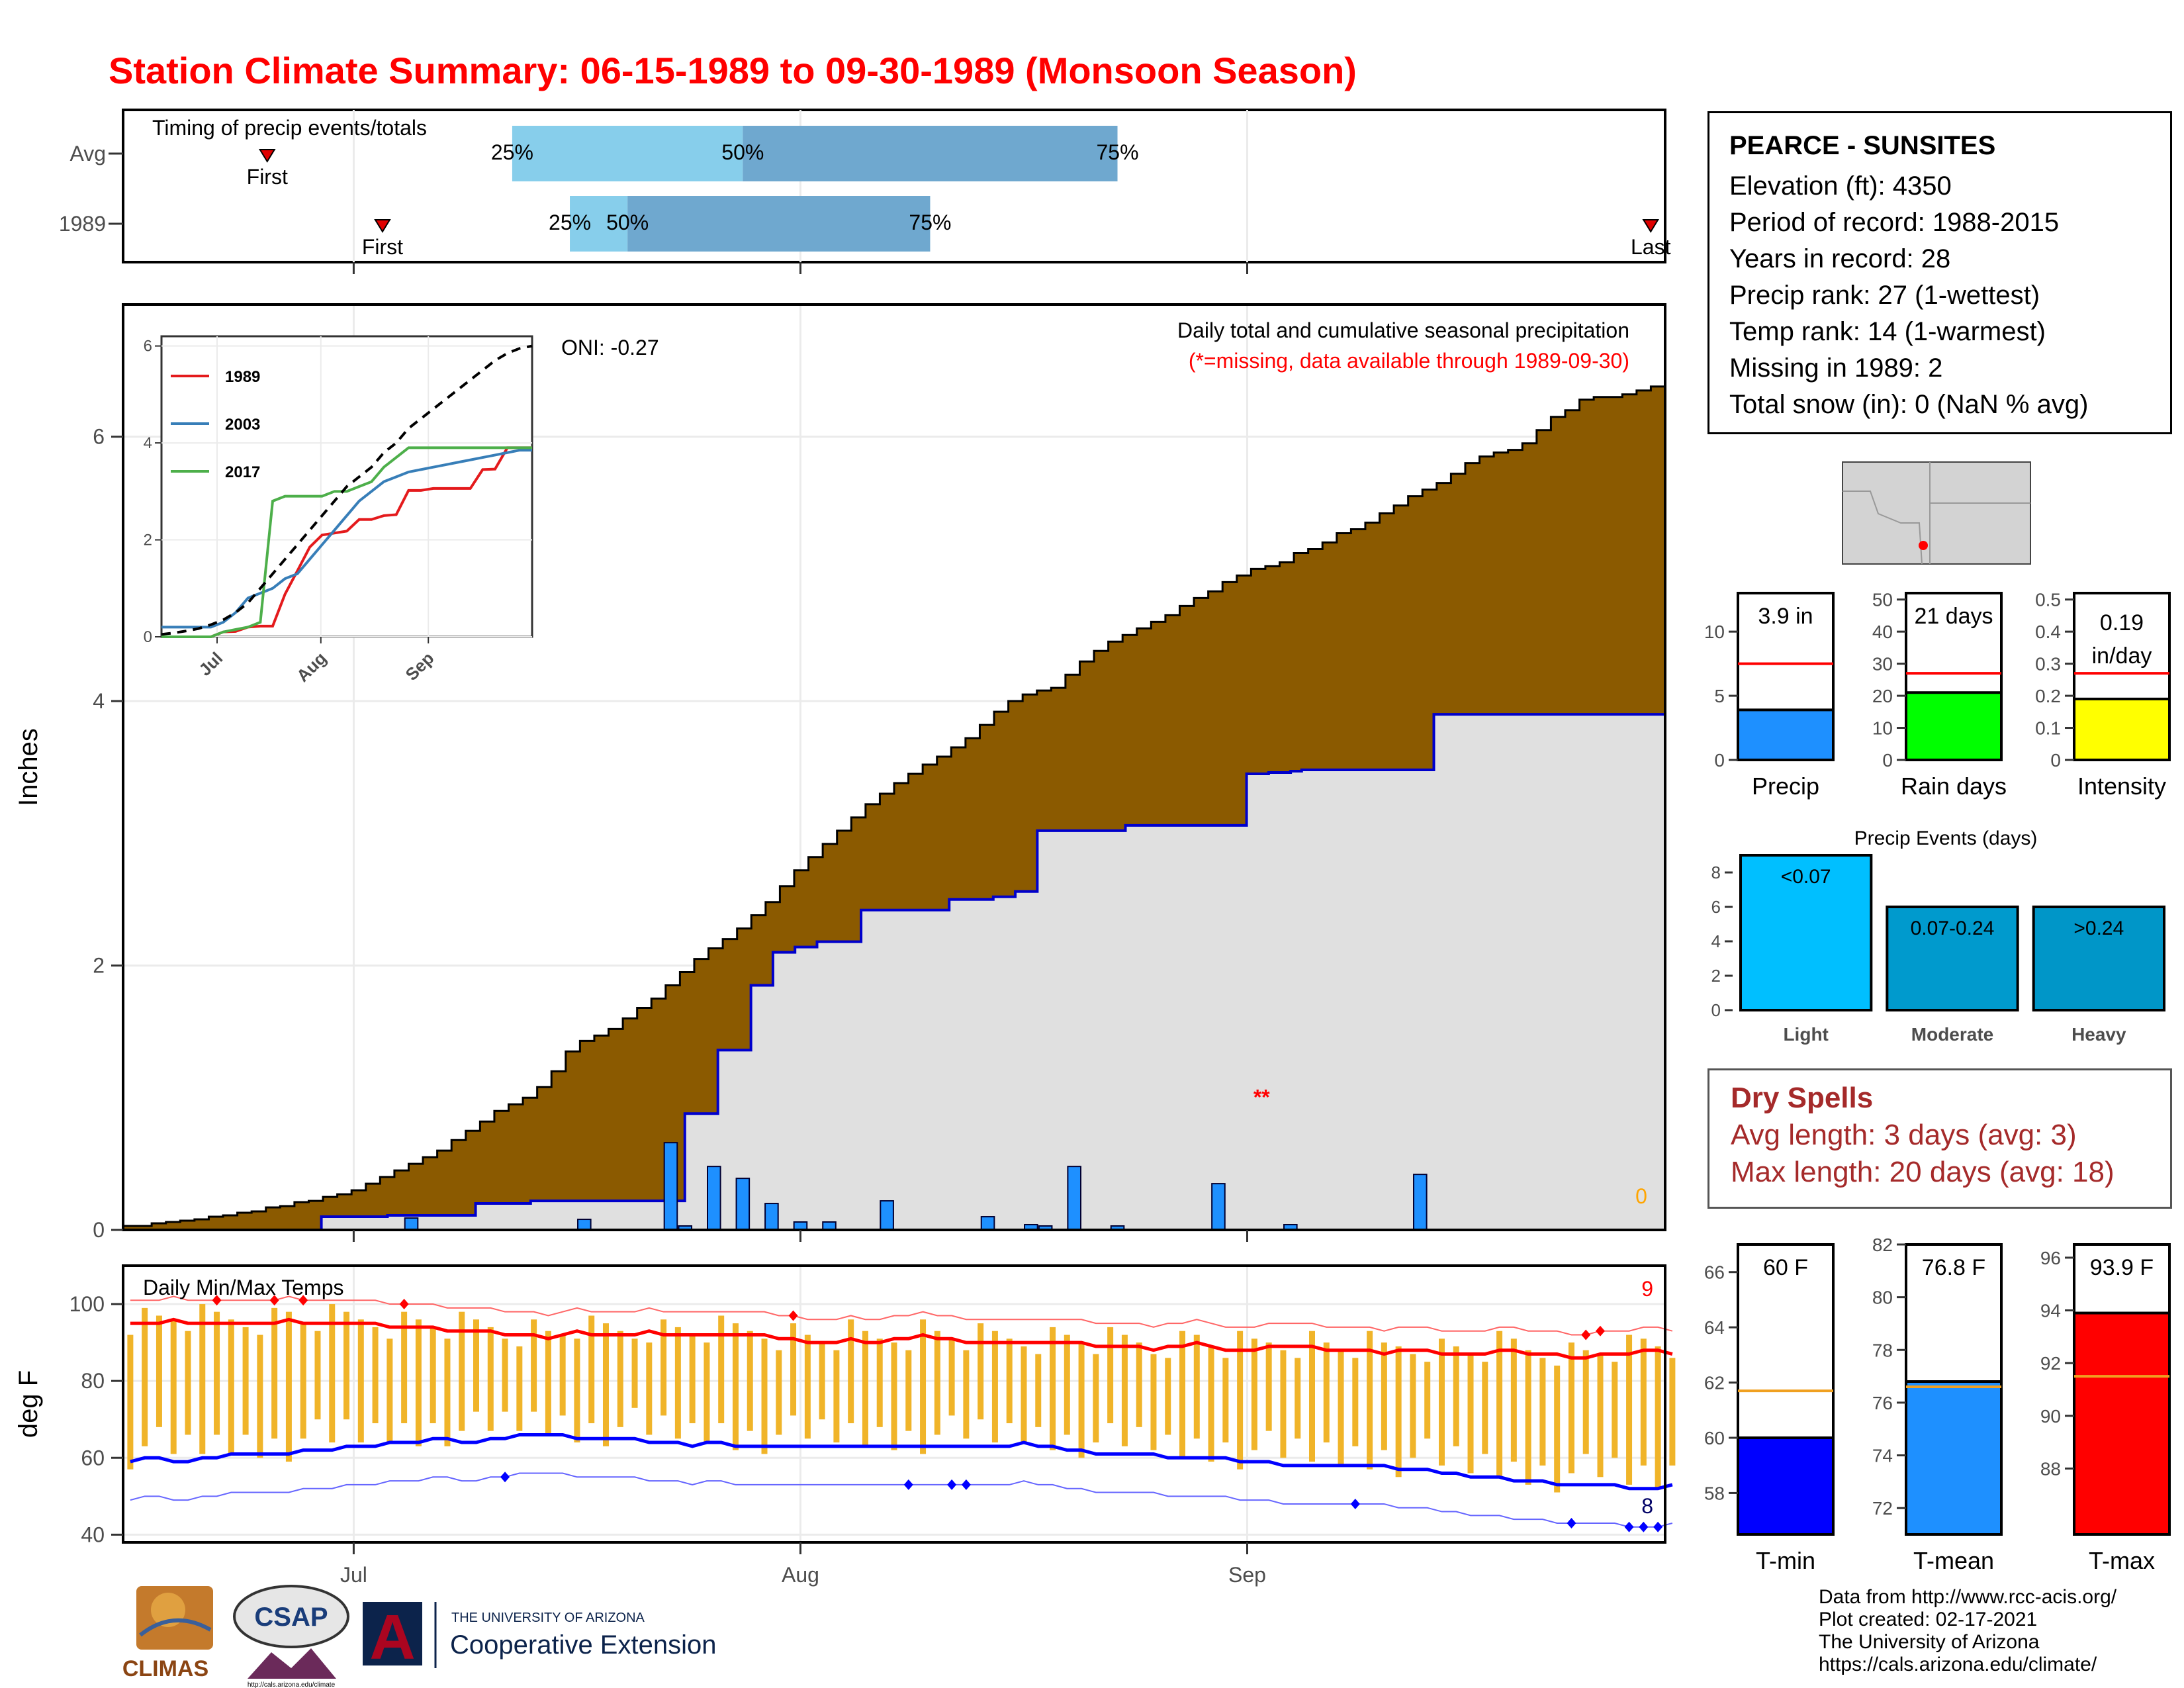 This screenshot has height=1688, width=2184. I want to click on y-tick-label: 40, so click(1883, 632).